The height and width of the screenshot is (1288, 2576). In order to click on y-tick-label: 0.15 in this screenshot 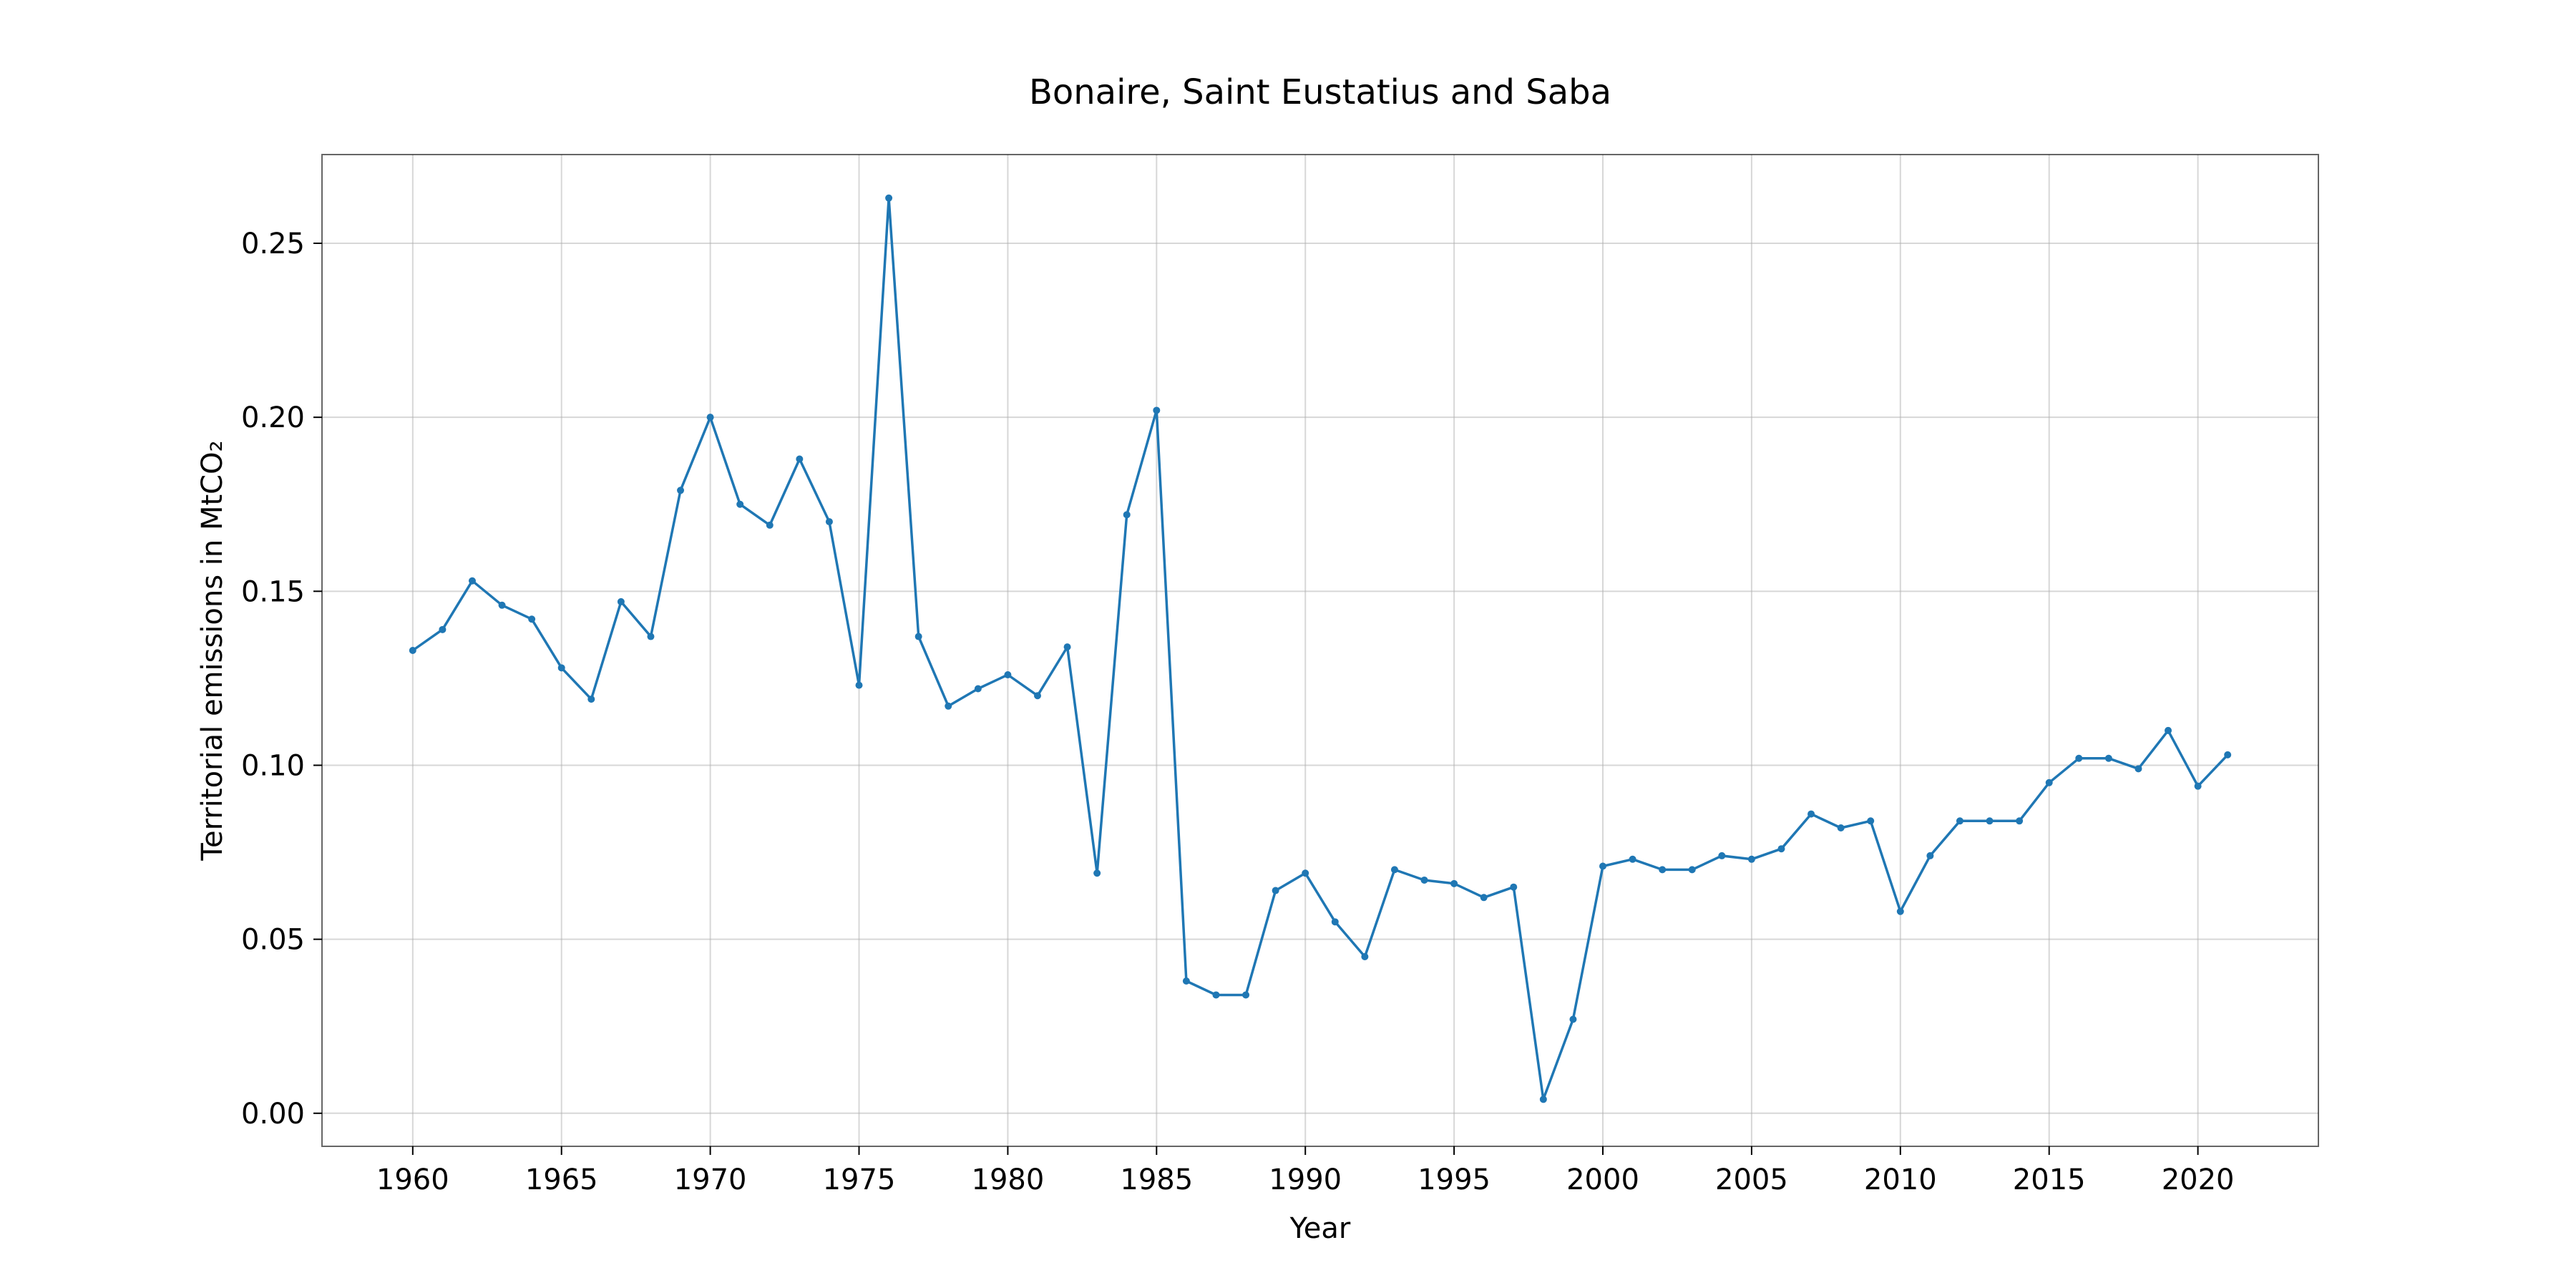, I will do `click(273, 591)`.